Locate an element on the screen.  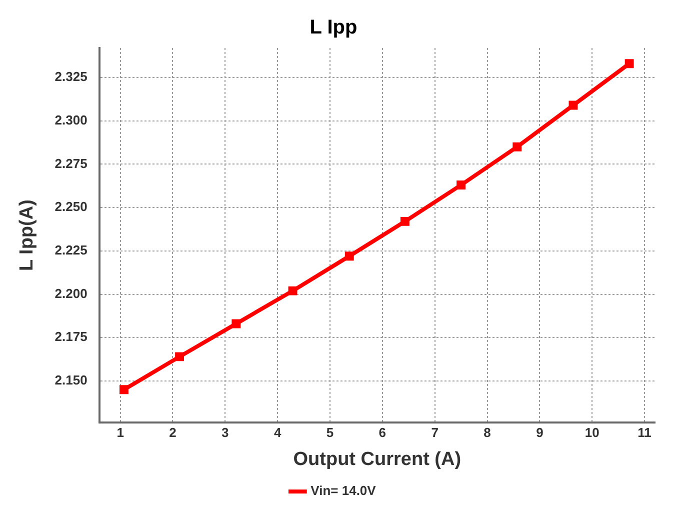
chart-title: L Ipp is located at coordinates (334, 27).